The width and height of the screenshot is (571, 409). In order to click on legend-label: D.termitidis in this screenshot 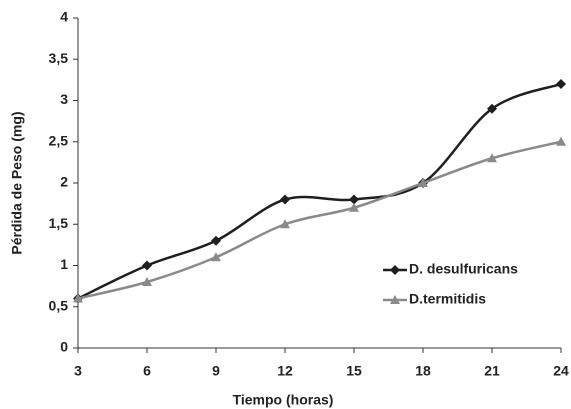, I will do `click(447, 299)`.